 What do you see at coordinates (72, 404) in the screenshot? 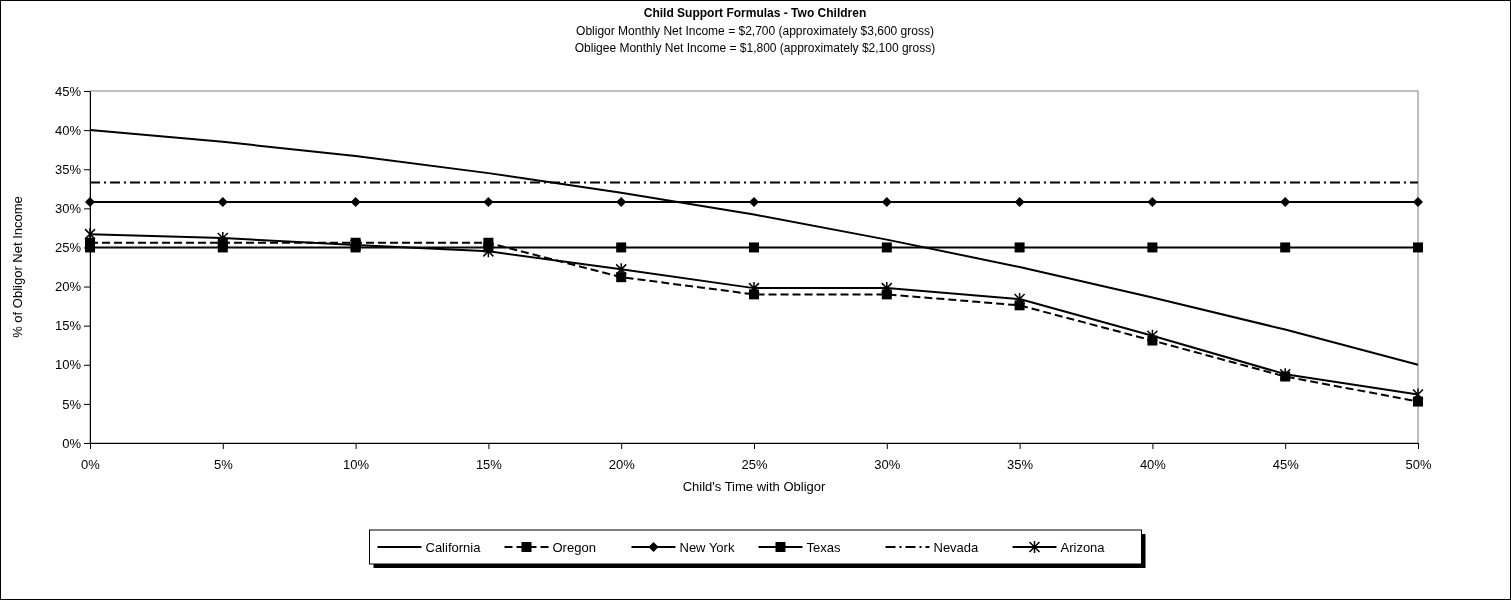
I see `y-tick-label: 5%` at bounding box center [72, 404].